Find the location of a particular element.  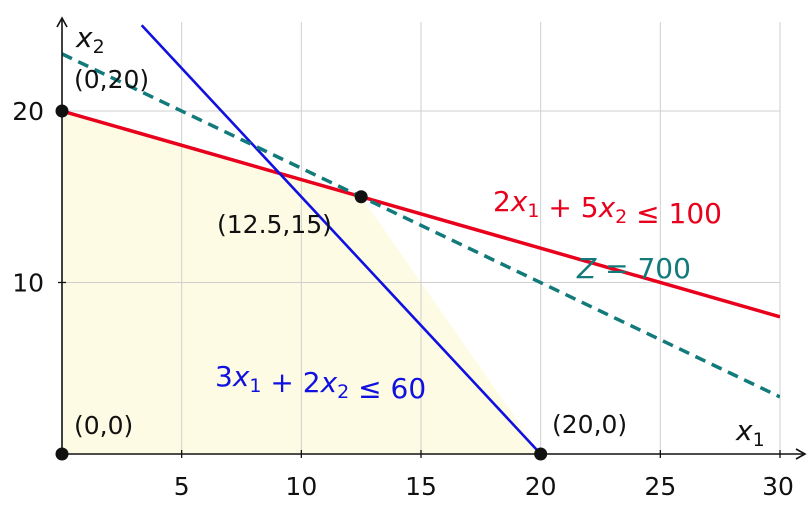

vertex-label-4: (20,0) is located at coordinates (589, 424).